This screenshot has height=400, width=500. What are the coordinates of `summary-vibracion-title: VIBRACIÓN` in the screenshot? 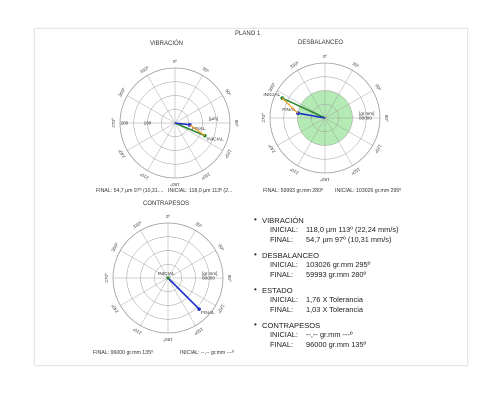 It's located at (354, 220).